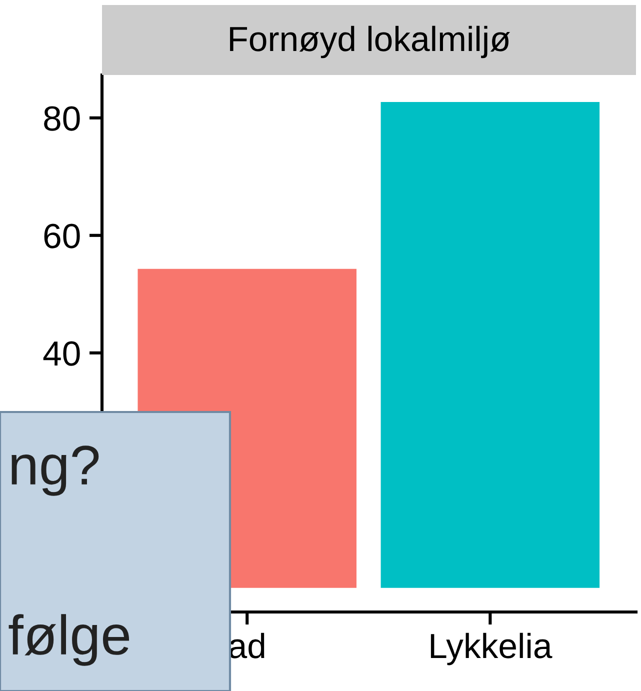 The height and width of the screenshot is (691, 641). Describe the element at coordinates (62, 236) in the screenshot. I see `y-tick-label: 60` at that location.